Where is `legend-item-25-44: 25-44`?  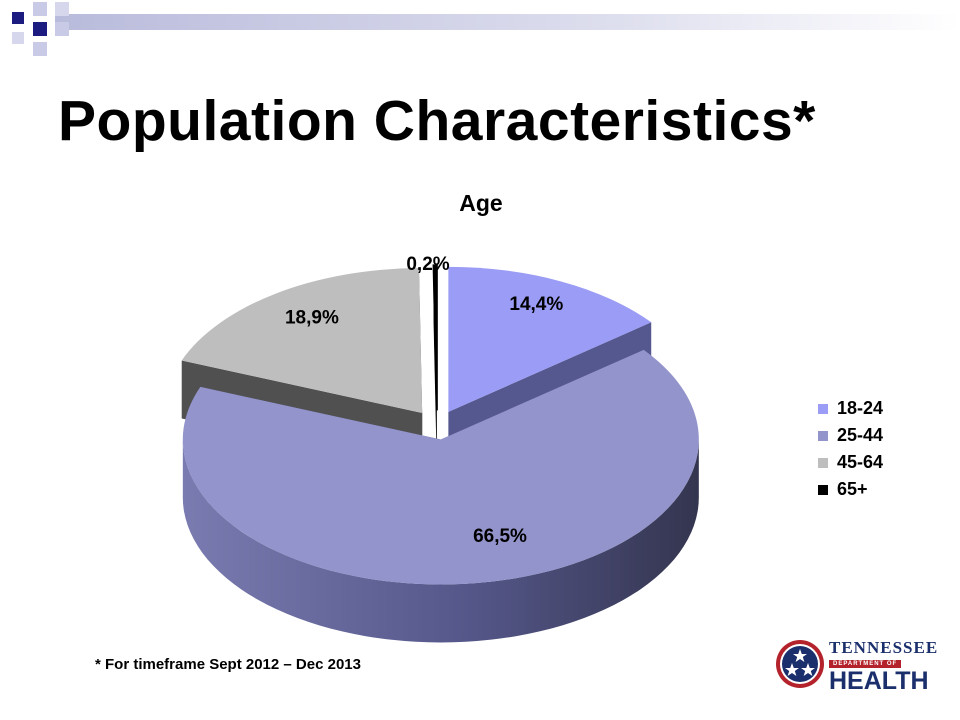 legend-item-25-44: 25-44 is located at coordinates (850, 435).